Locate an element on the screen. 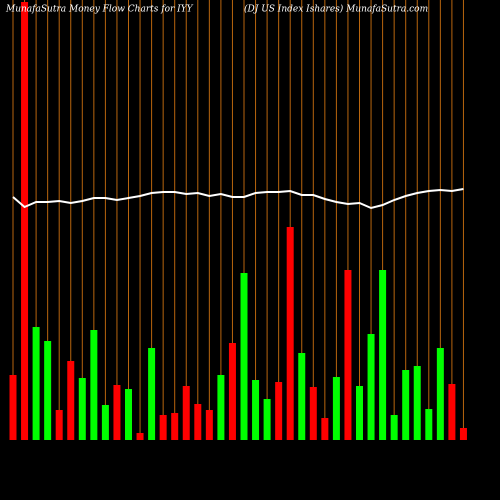  chart-title: MunafaSutra Money Flow Charts for IYY is located at coordinates (99, 10).